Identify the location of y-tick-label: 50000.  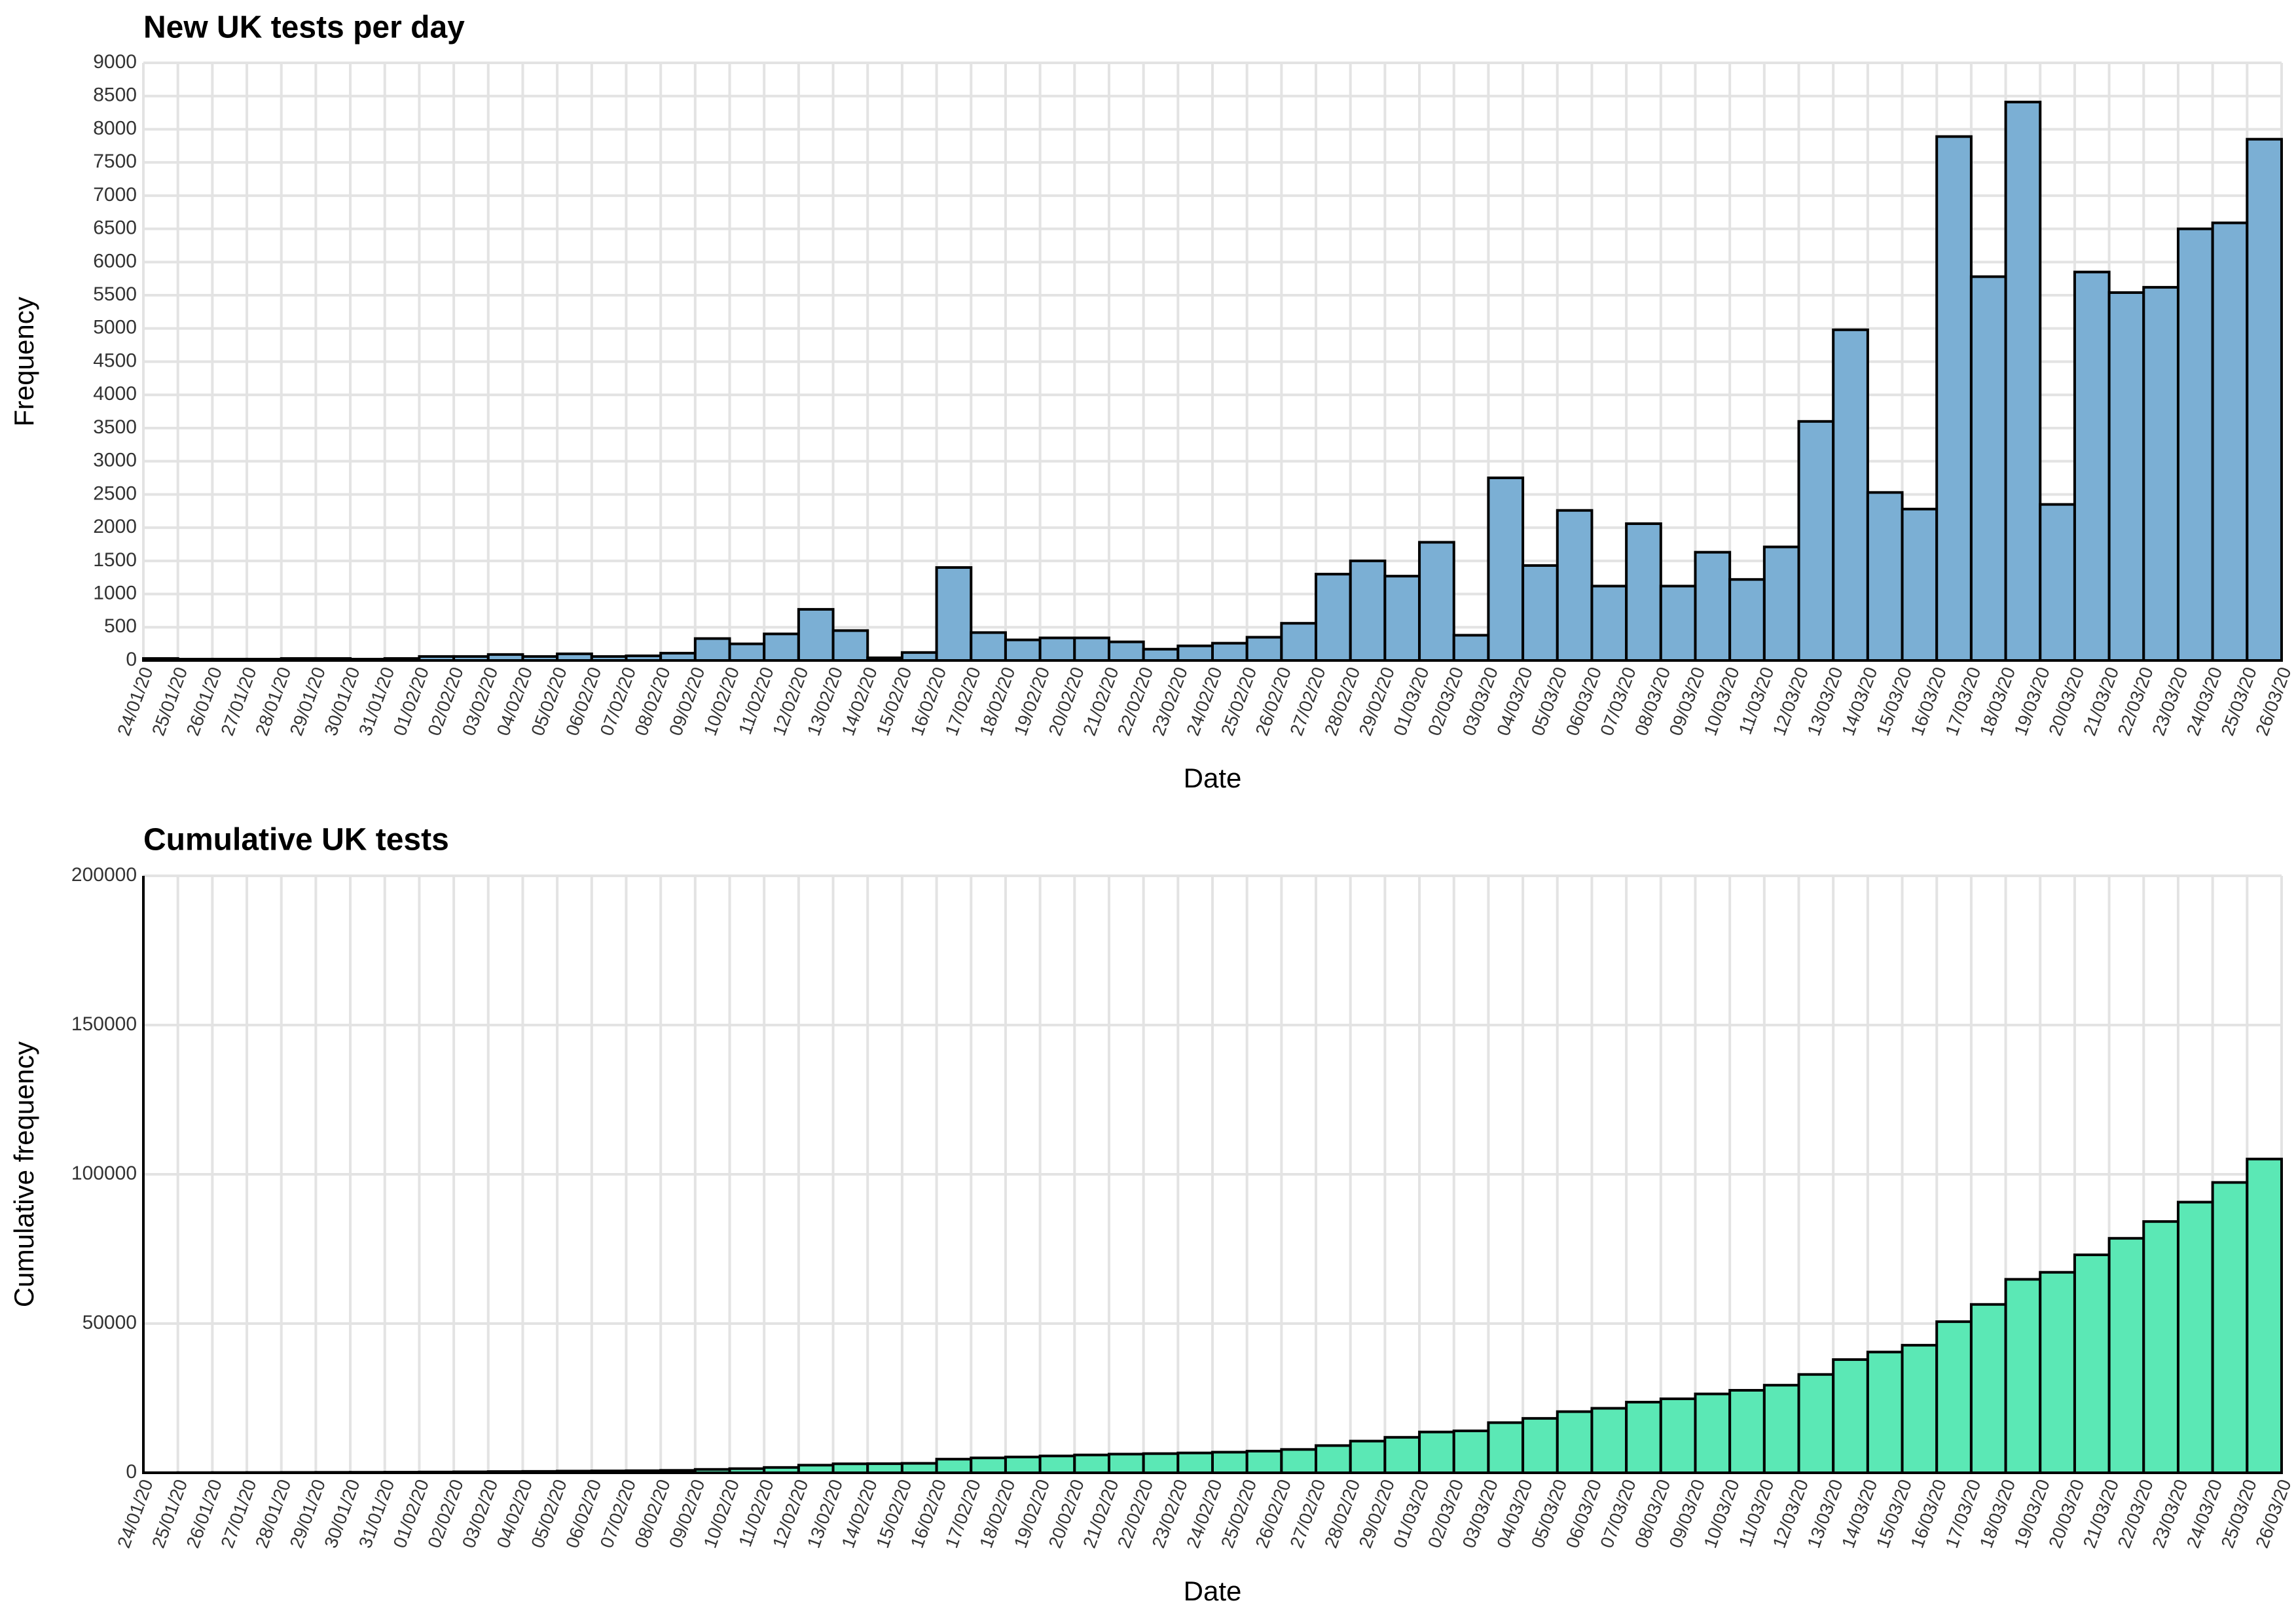
(109, 1322).